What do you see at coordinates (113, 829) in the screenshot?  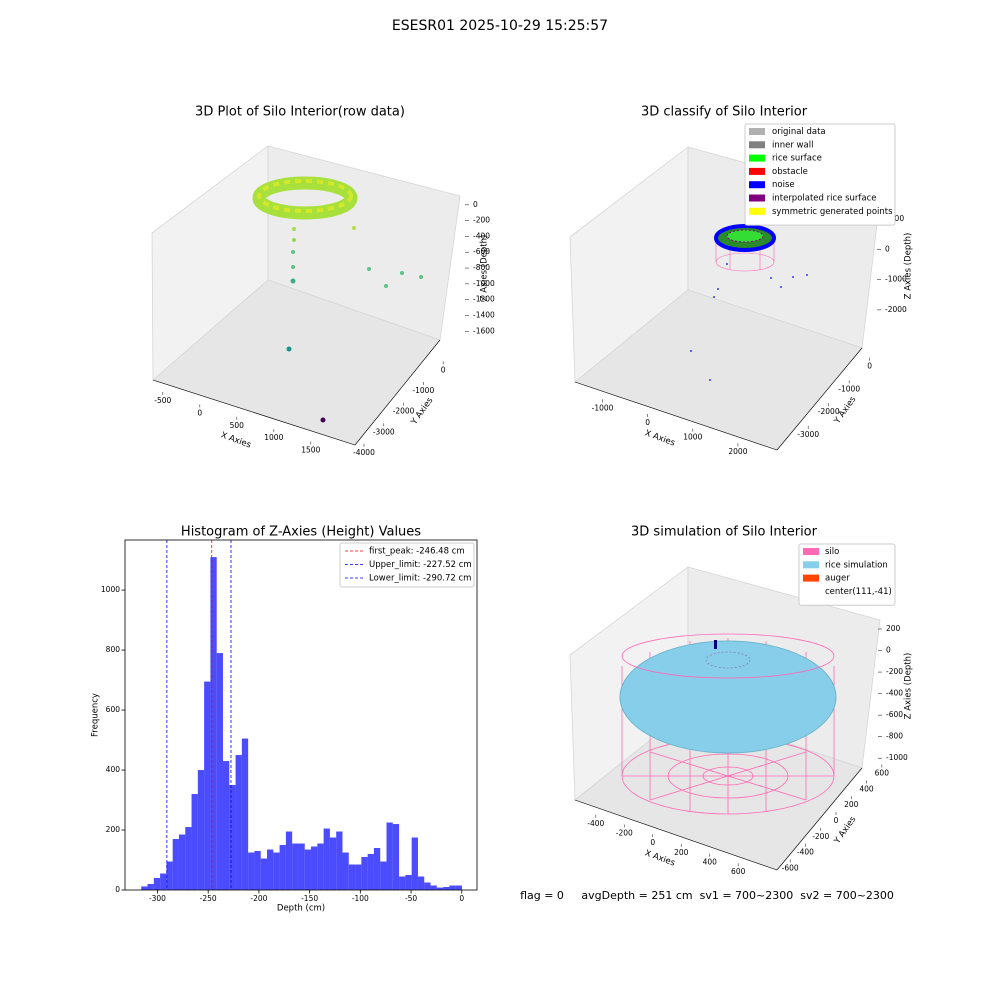 I see `y-tick-label: 200` at bounding box center [113, 829].